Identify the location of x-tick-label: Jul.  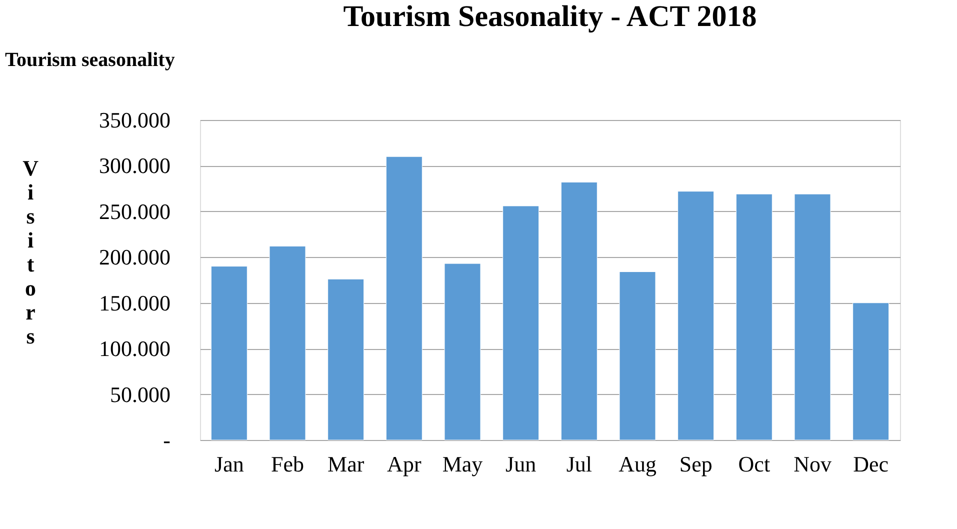
(579, 464).